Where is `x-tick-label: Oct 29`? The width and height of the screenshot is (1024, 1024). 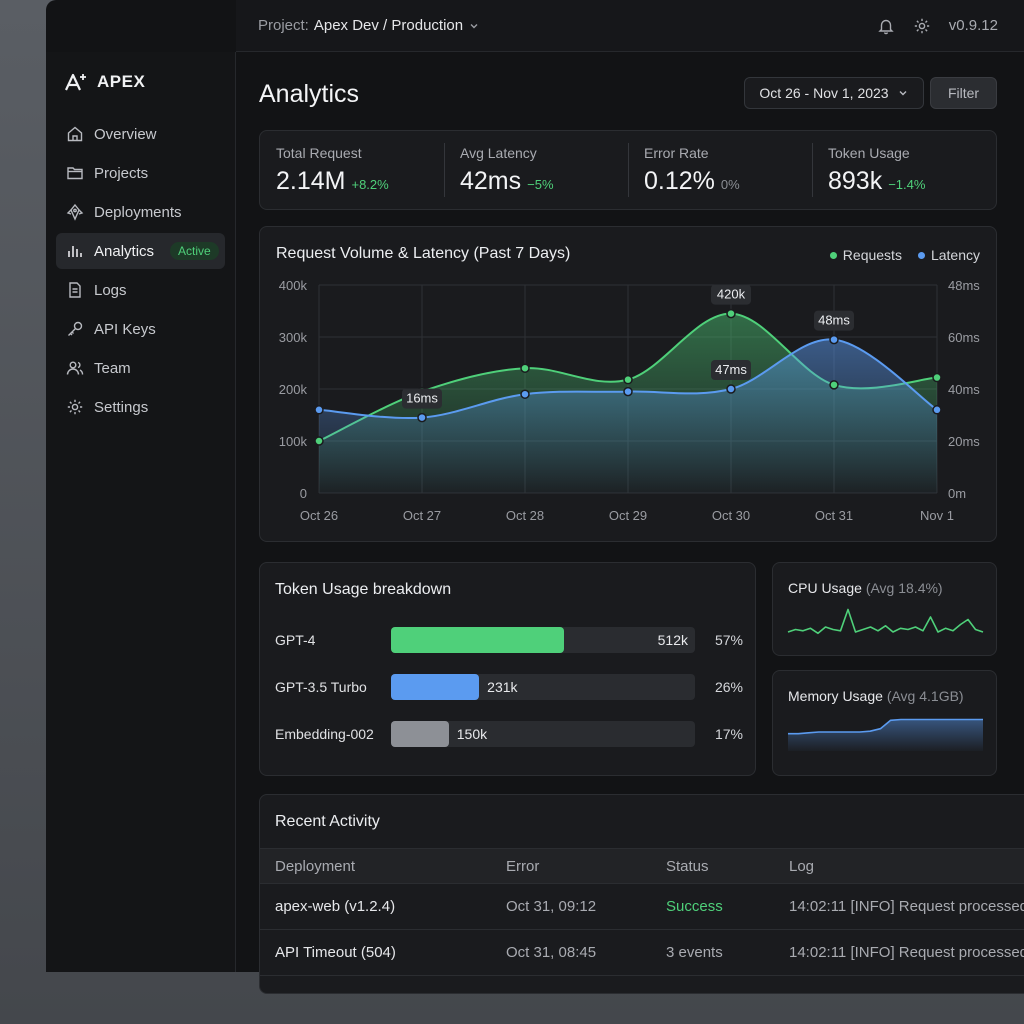 x-tick-label: Oct 29 is located at coordinates (628, 515).